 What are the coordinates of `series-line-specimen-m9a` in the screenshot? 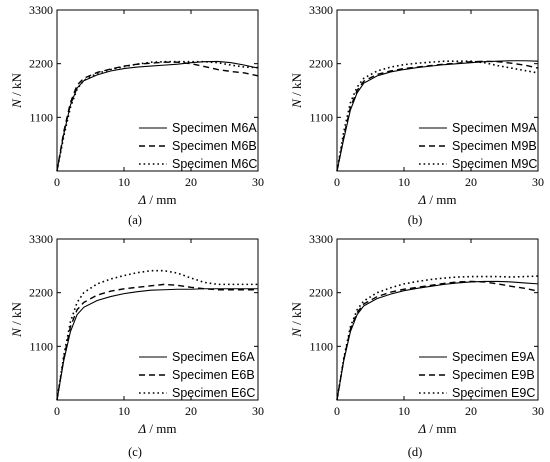 It's located at (437, 116).